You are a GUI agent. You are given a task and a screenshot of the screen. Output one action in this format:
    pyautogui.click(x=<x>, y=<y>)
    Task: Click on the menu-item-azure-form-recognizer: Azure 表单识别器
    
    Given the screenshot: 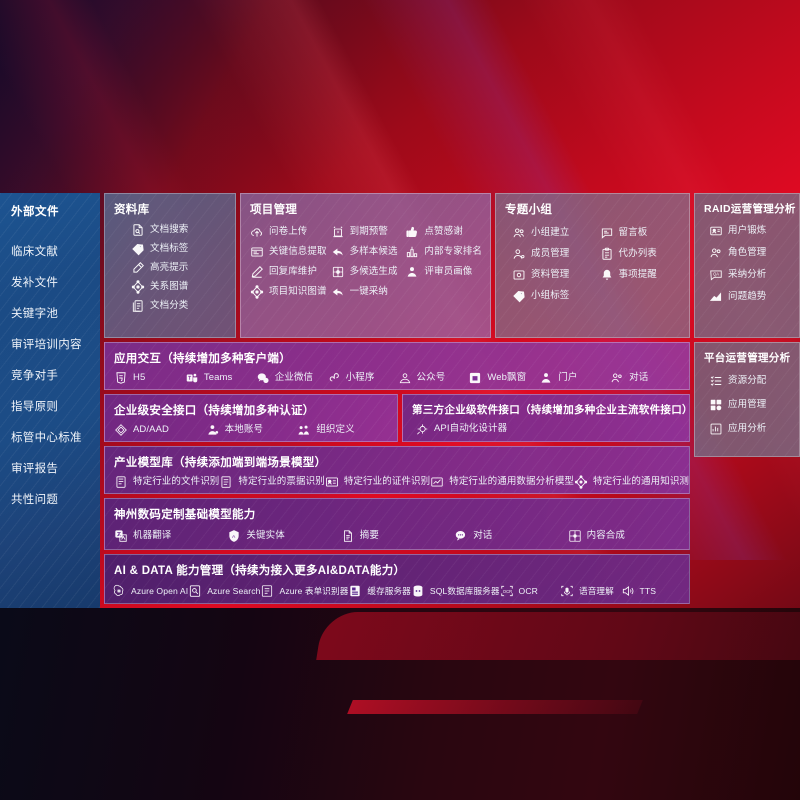 What is the action you would take?
    pyautogui.click(x=304, y=591)
    